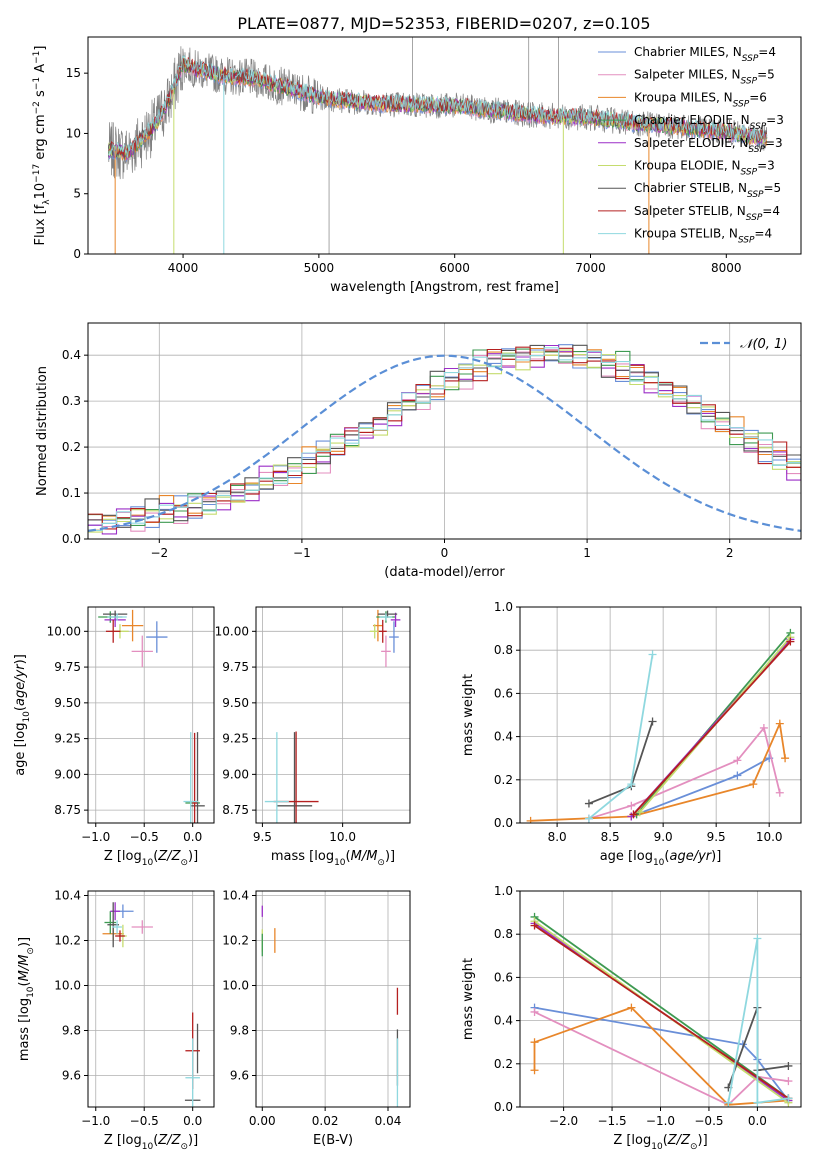  Describe the element at coordinates (709, 122) in the screenshot. I see `legend-label-4: Chabrier ELODIE, NSSP=3` at that location.